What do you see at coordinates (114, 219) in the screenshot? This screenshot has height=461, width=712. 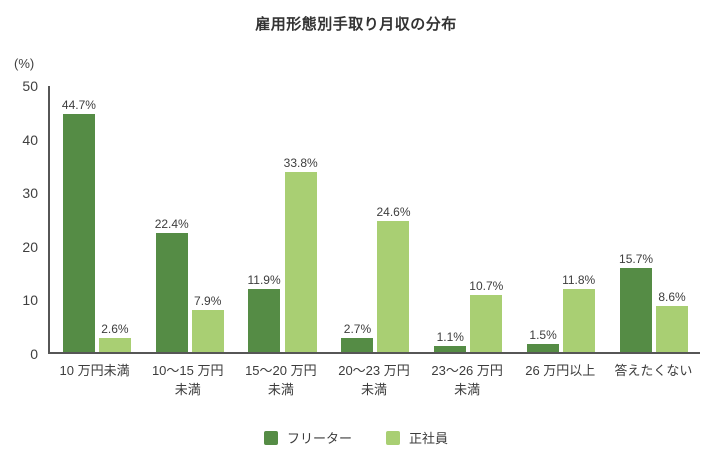 I see `bar-wrap: 2.6%` at bounding box center [114, 219].